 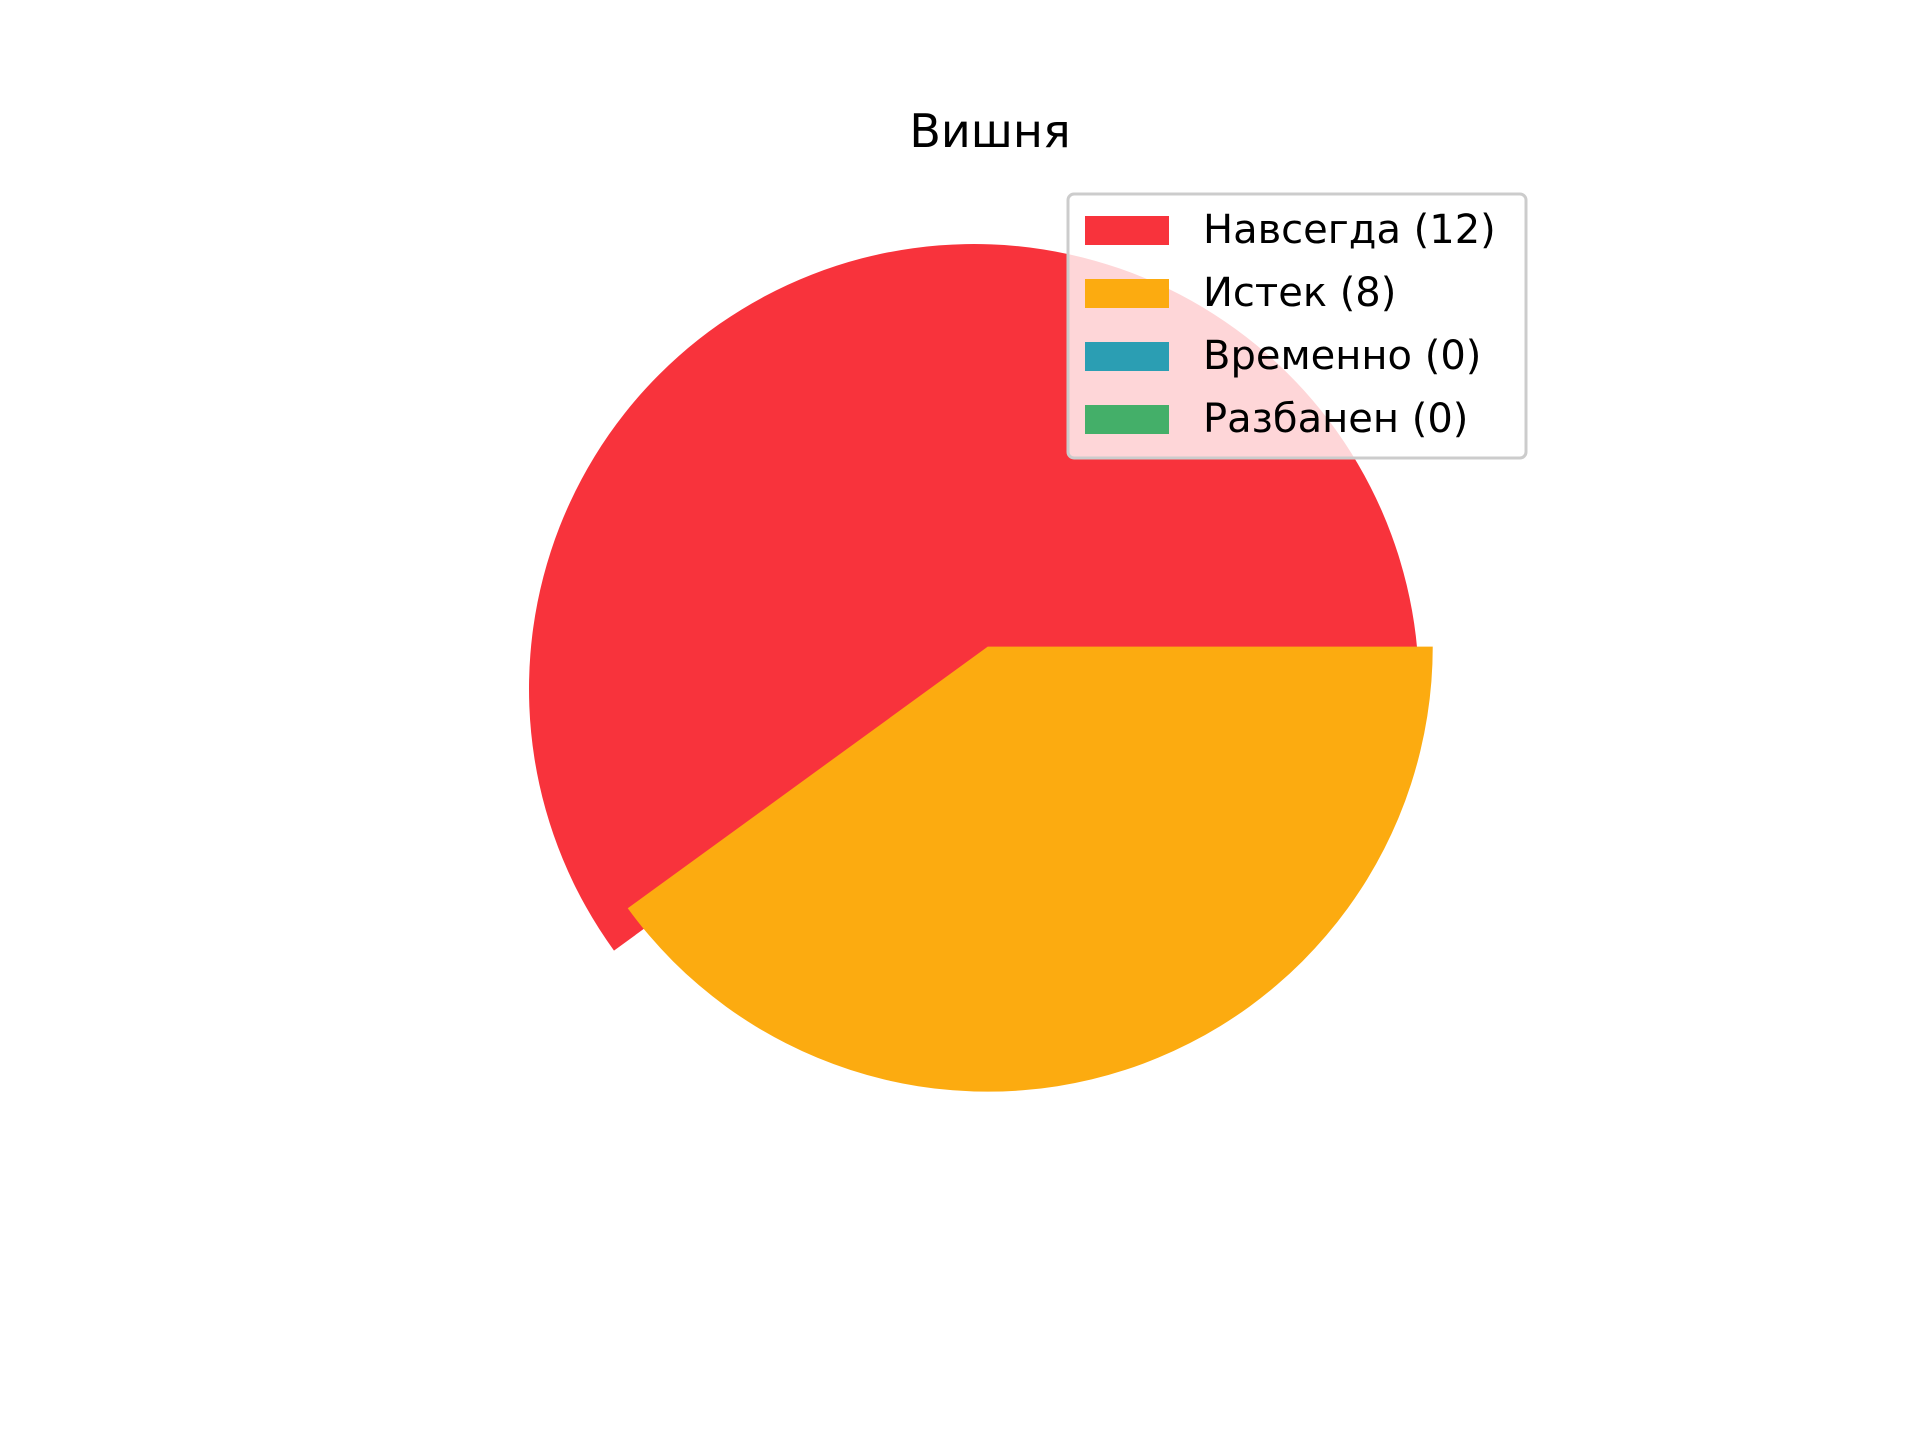 What do you see at coordinates (1030, 869) in the screenshot?
I see `pie-slice` at bounding box center [1030, 869].